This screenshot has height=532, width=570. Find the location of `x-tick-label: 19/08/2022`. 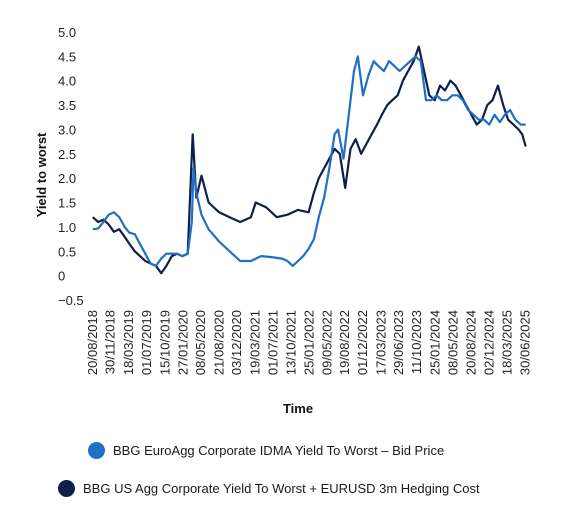

x-tick-label: 19/08/2022 is located at coordinates (344, 342).